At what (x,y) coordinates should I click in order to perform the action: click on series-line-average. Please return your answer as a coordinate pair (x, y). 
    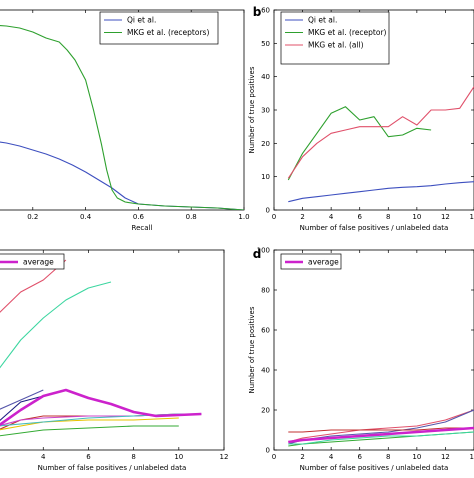
    Looking at the image, I should click on (100, 413).